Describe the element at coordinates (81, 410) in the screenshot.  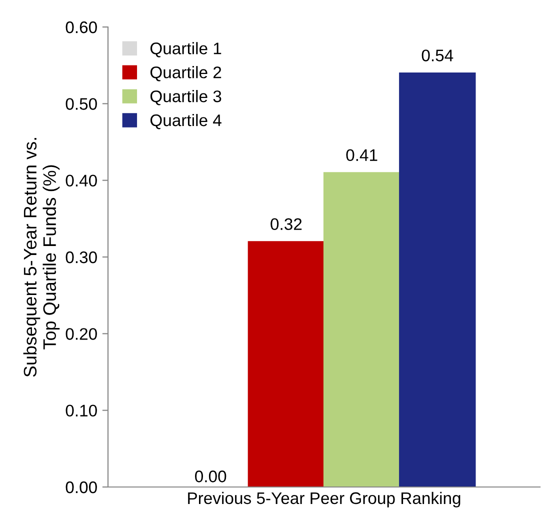
I see `y-tick-label: 0.10` at that location.